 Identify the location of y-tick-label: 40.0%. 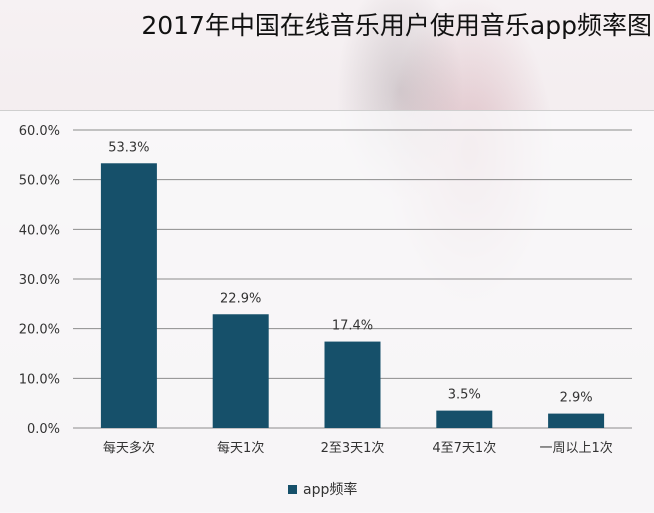
(39, 230).